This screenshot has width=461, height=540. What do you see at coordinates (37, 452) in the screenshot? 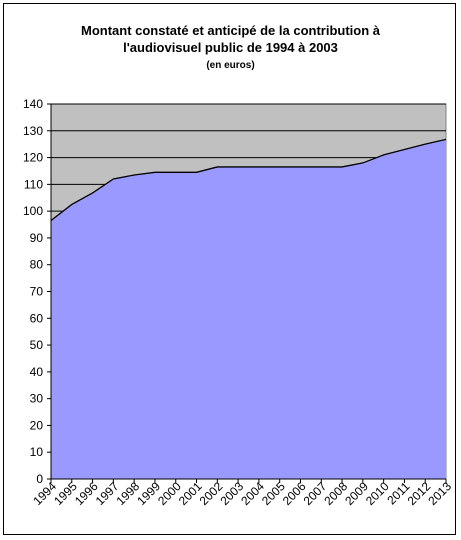
I see `y-tick-label-10: 10` at bounding box center [37, 452].